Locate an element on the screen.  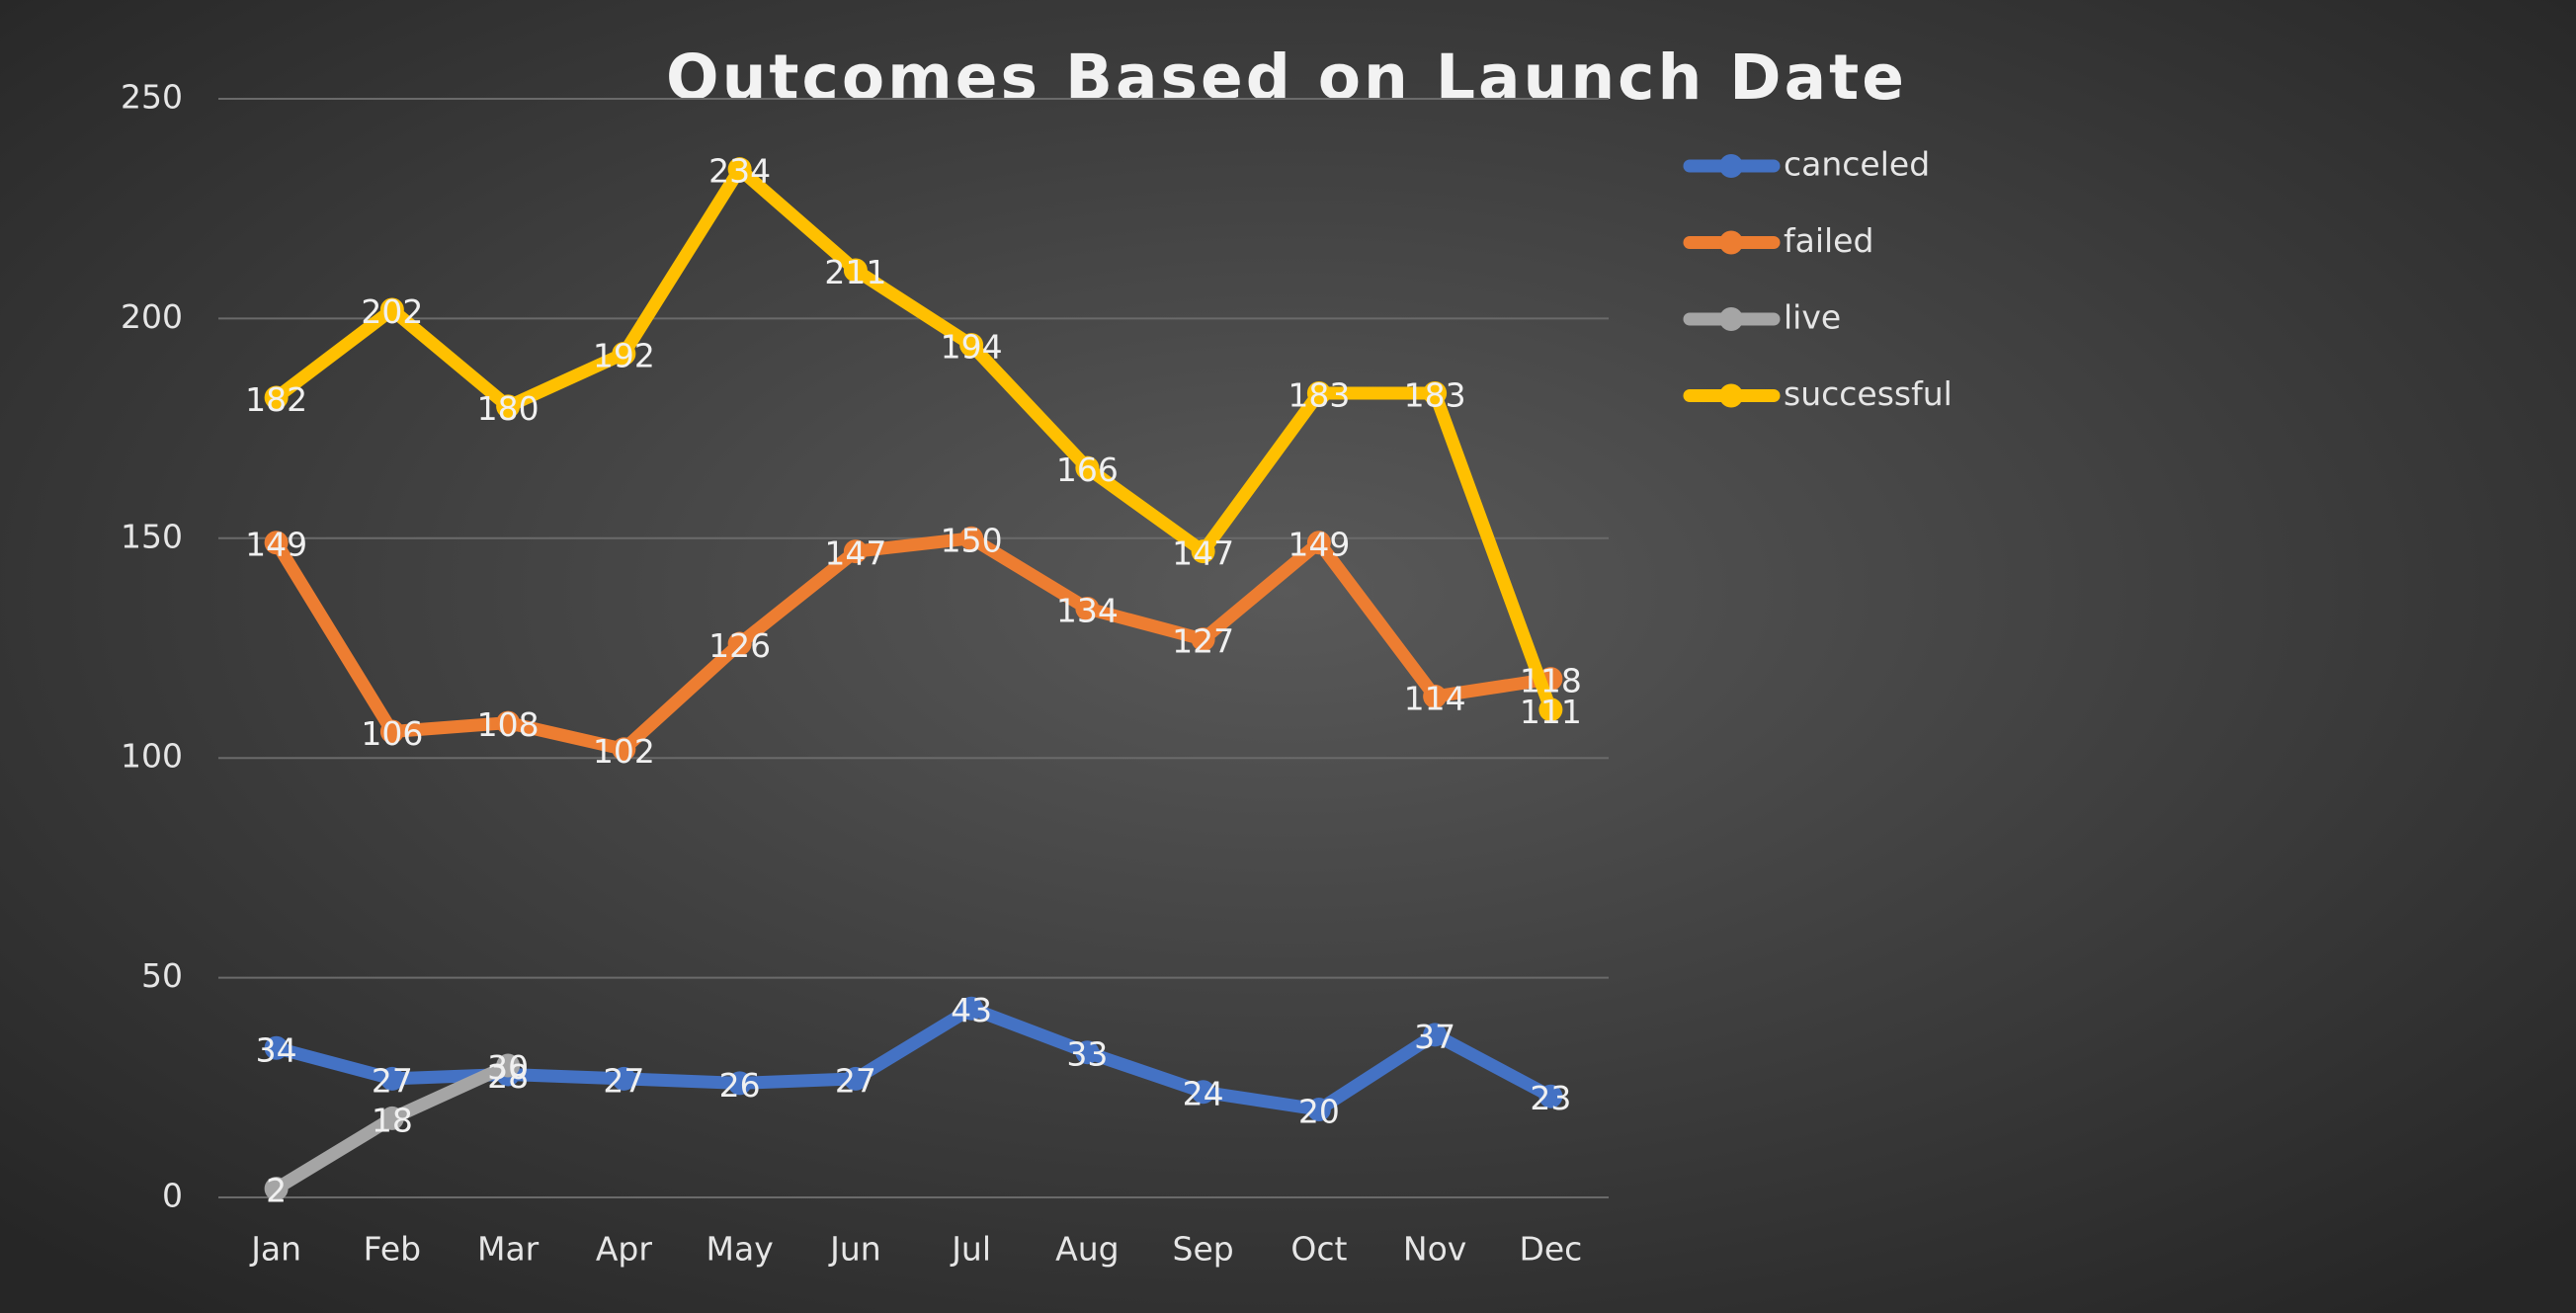
data-label: 111 is located at coordinates (1551, 712).